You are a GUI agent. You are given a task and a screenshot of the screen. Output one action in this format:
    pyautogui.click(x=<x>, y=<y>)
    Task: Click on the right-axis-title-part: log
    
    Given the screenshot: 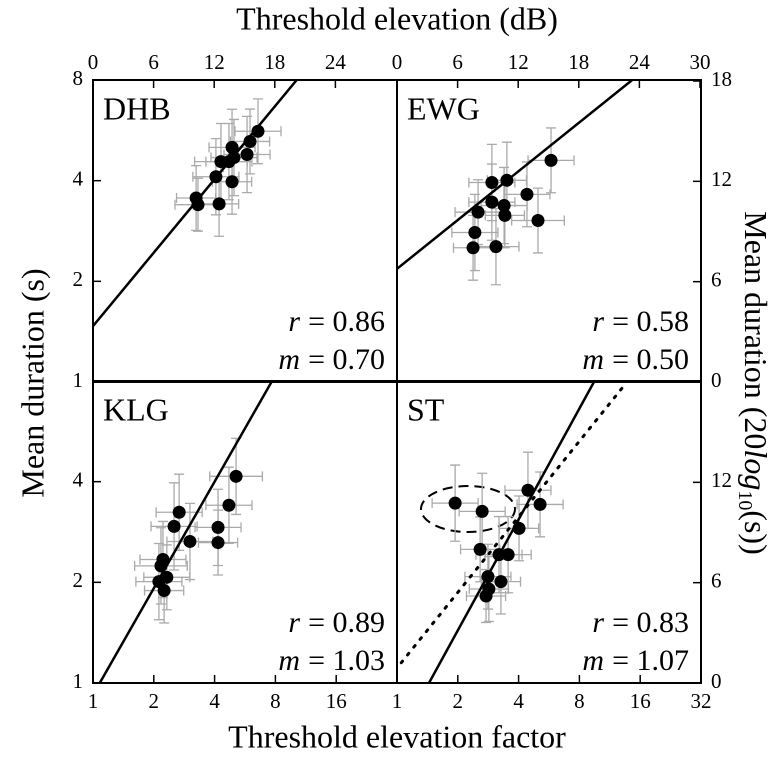 What is the action you would take?
    pyautogui.click(x=756, y=469)
    